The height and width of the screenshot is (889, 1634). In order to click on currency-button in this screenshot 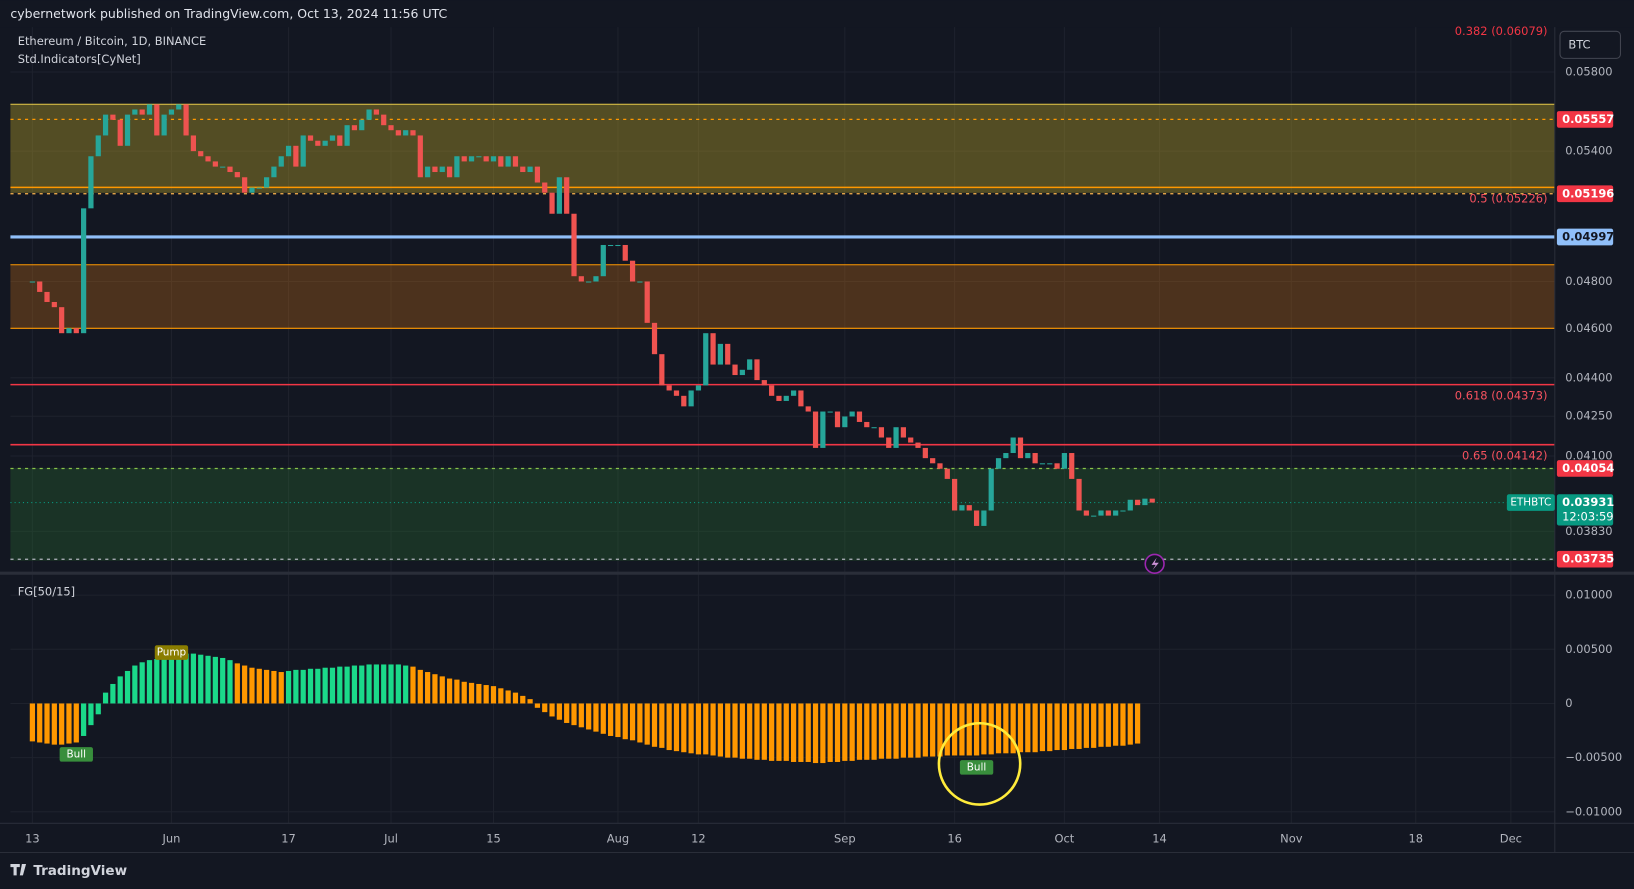, I will do `click(1590, 44)`.